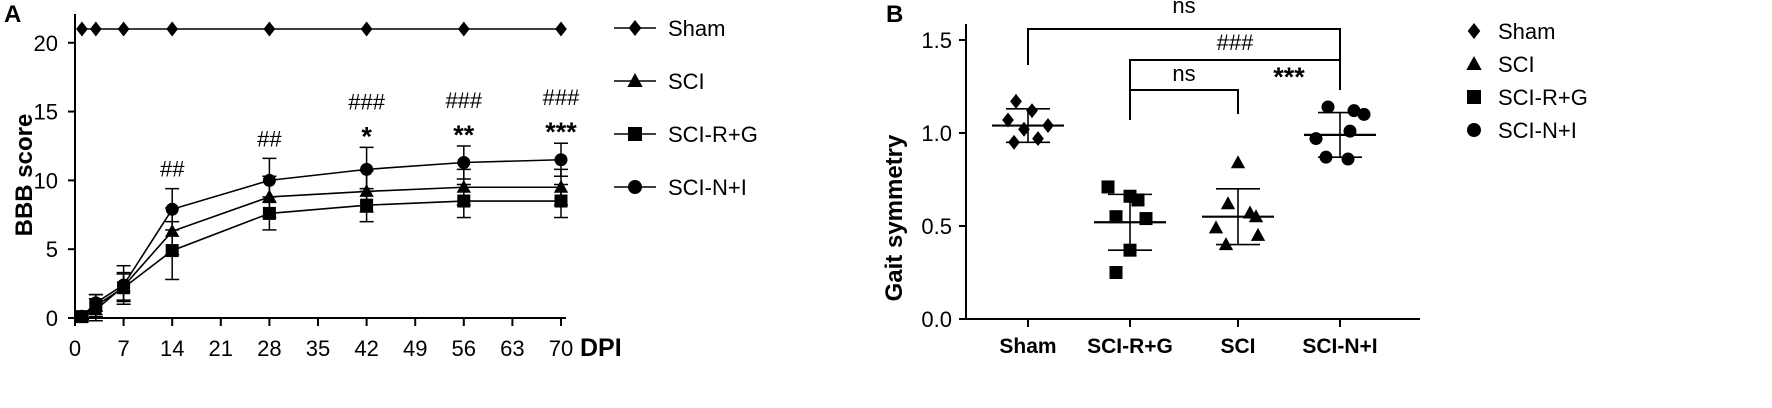  I want to click on significance-stars: **, so click(464, 135).